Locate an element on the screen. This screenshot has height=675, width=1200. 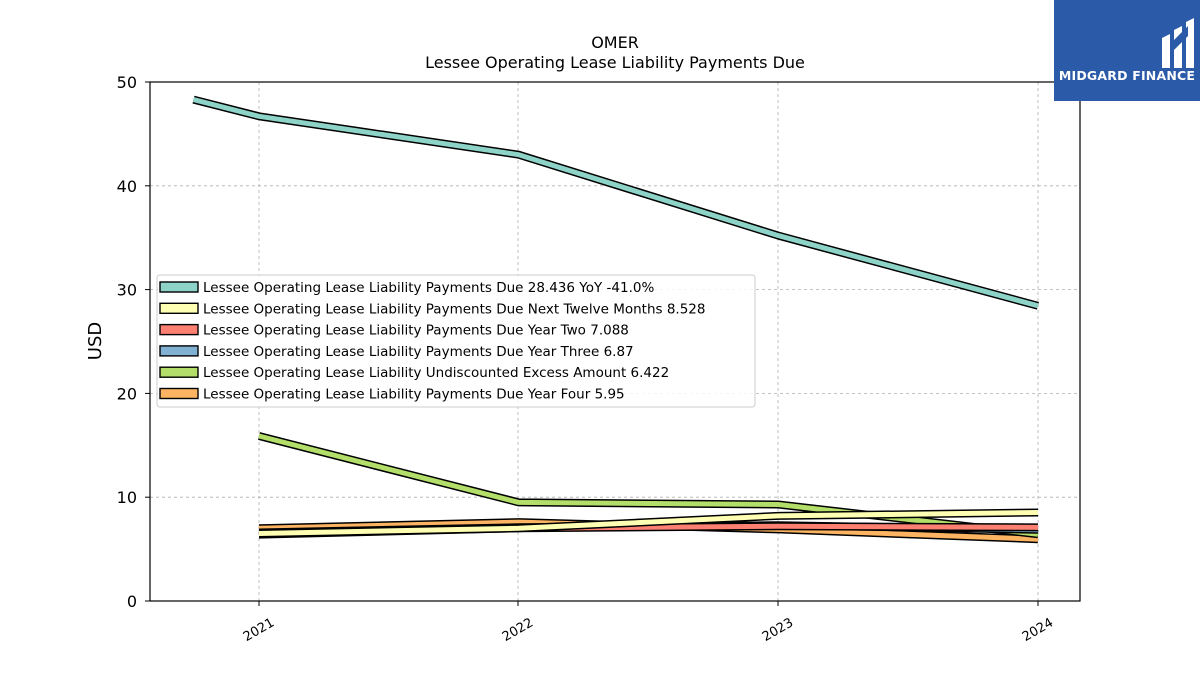
y-tick-label: 0 is located at coordinates (132, 601).